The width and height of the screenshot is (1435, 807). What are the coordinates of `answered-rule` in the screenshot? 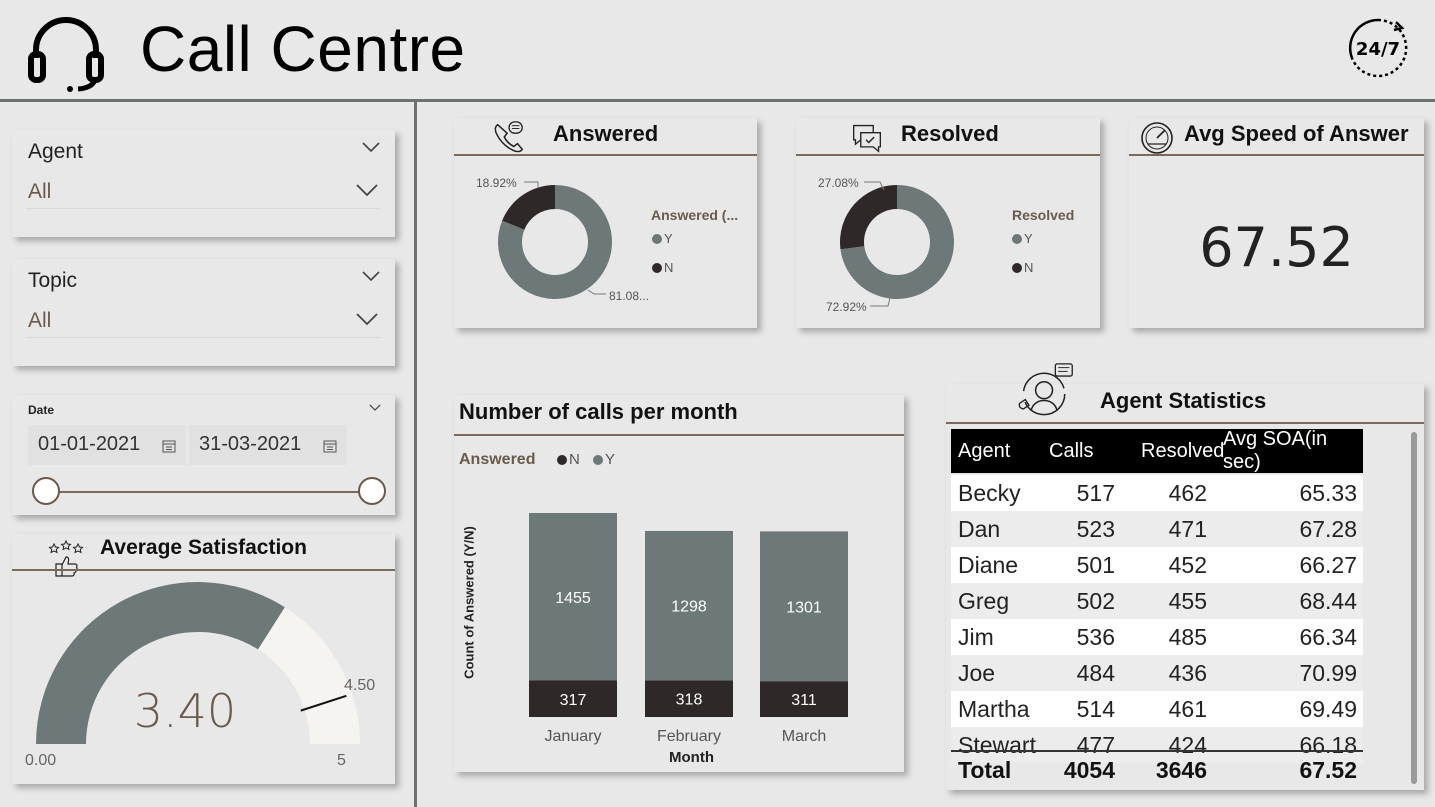 It's located at (605, 155).